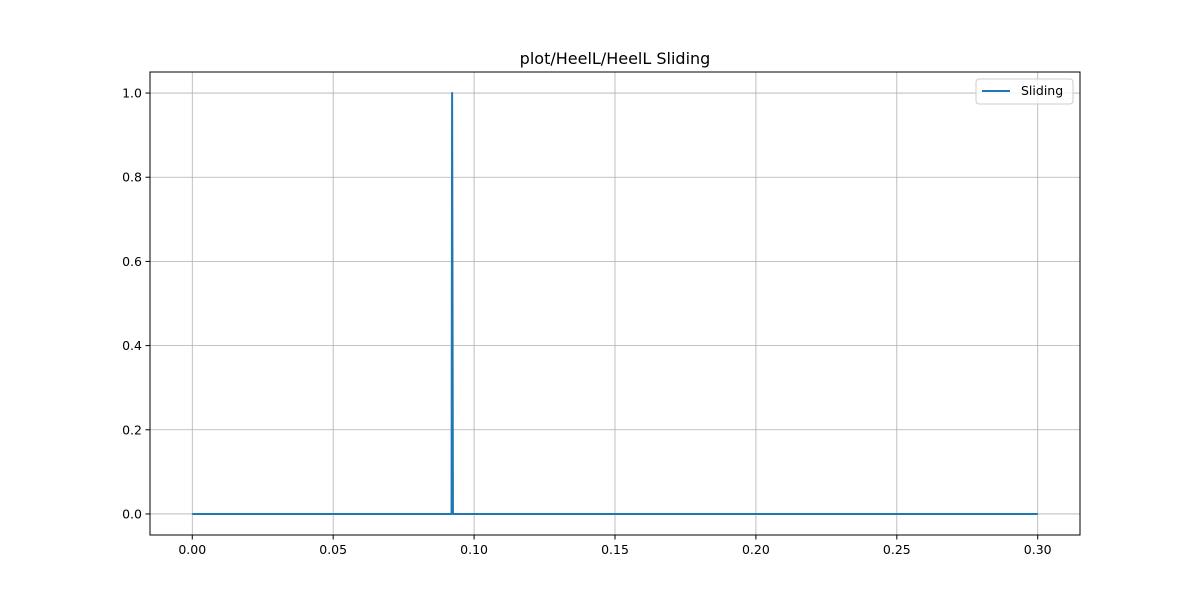  I want to click on y-axis-ticks: 0.0 0.2 0.4 0.6 0.8 1.0, so click(136, 303).